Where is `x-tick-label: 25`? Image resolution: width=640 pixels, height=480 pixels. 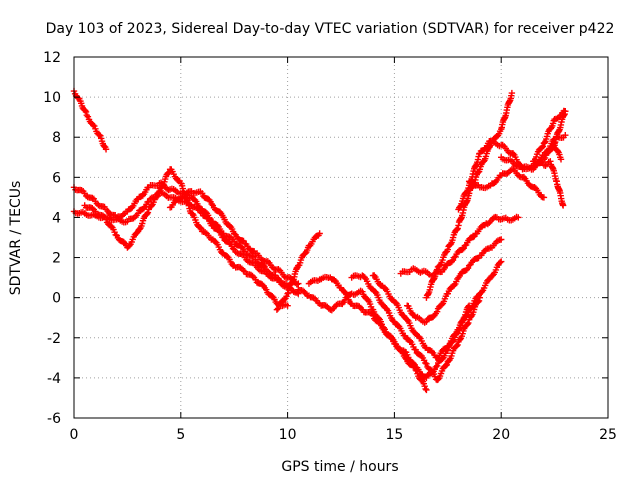 x-tick-label: 25 is located at coordinates (608, 435).